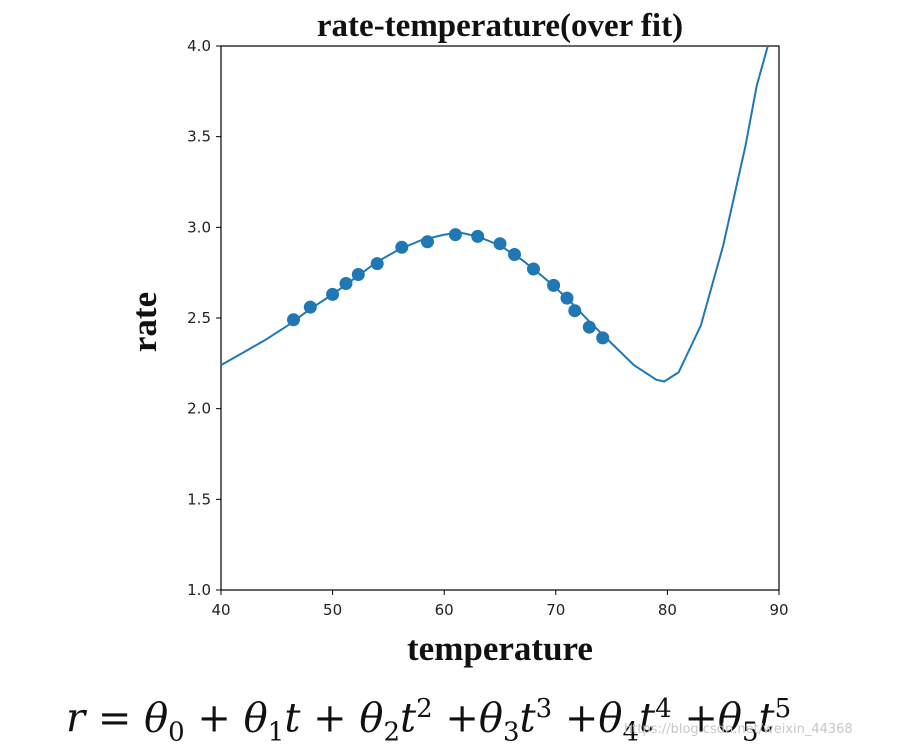 This screenshot has width=906, height=747. Describe the element at coordinates (667, 610) in the screenshot. I see `x-tick-label: 80` at that location.